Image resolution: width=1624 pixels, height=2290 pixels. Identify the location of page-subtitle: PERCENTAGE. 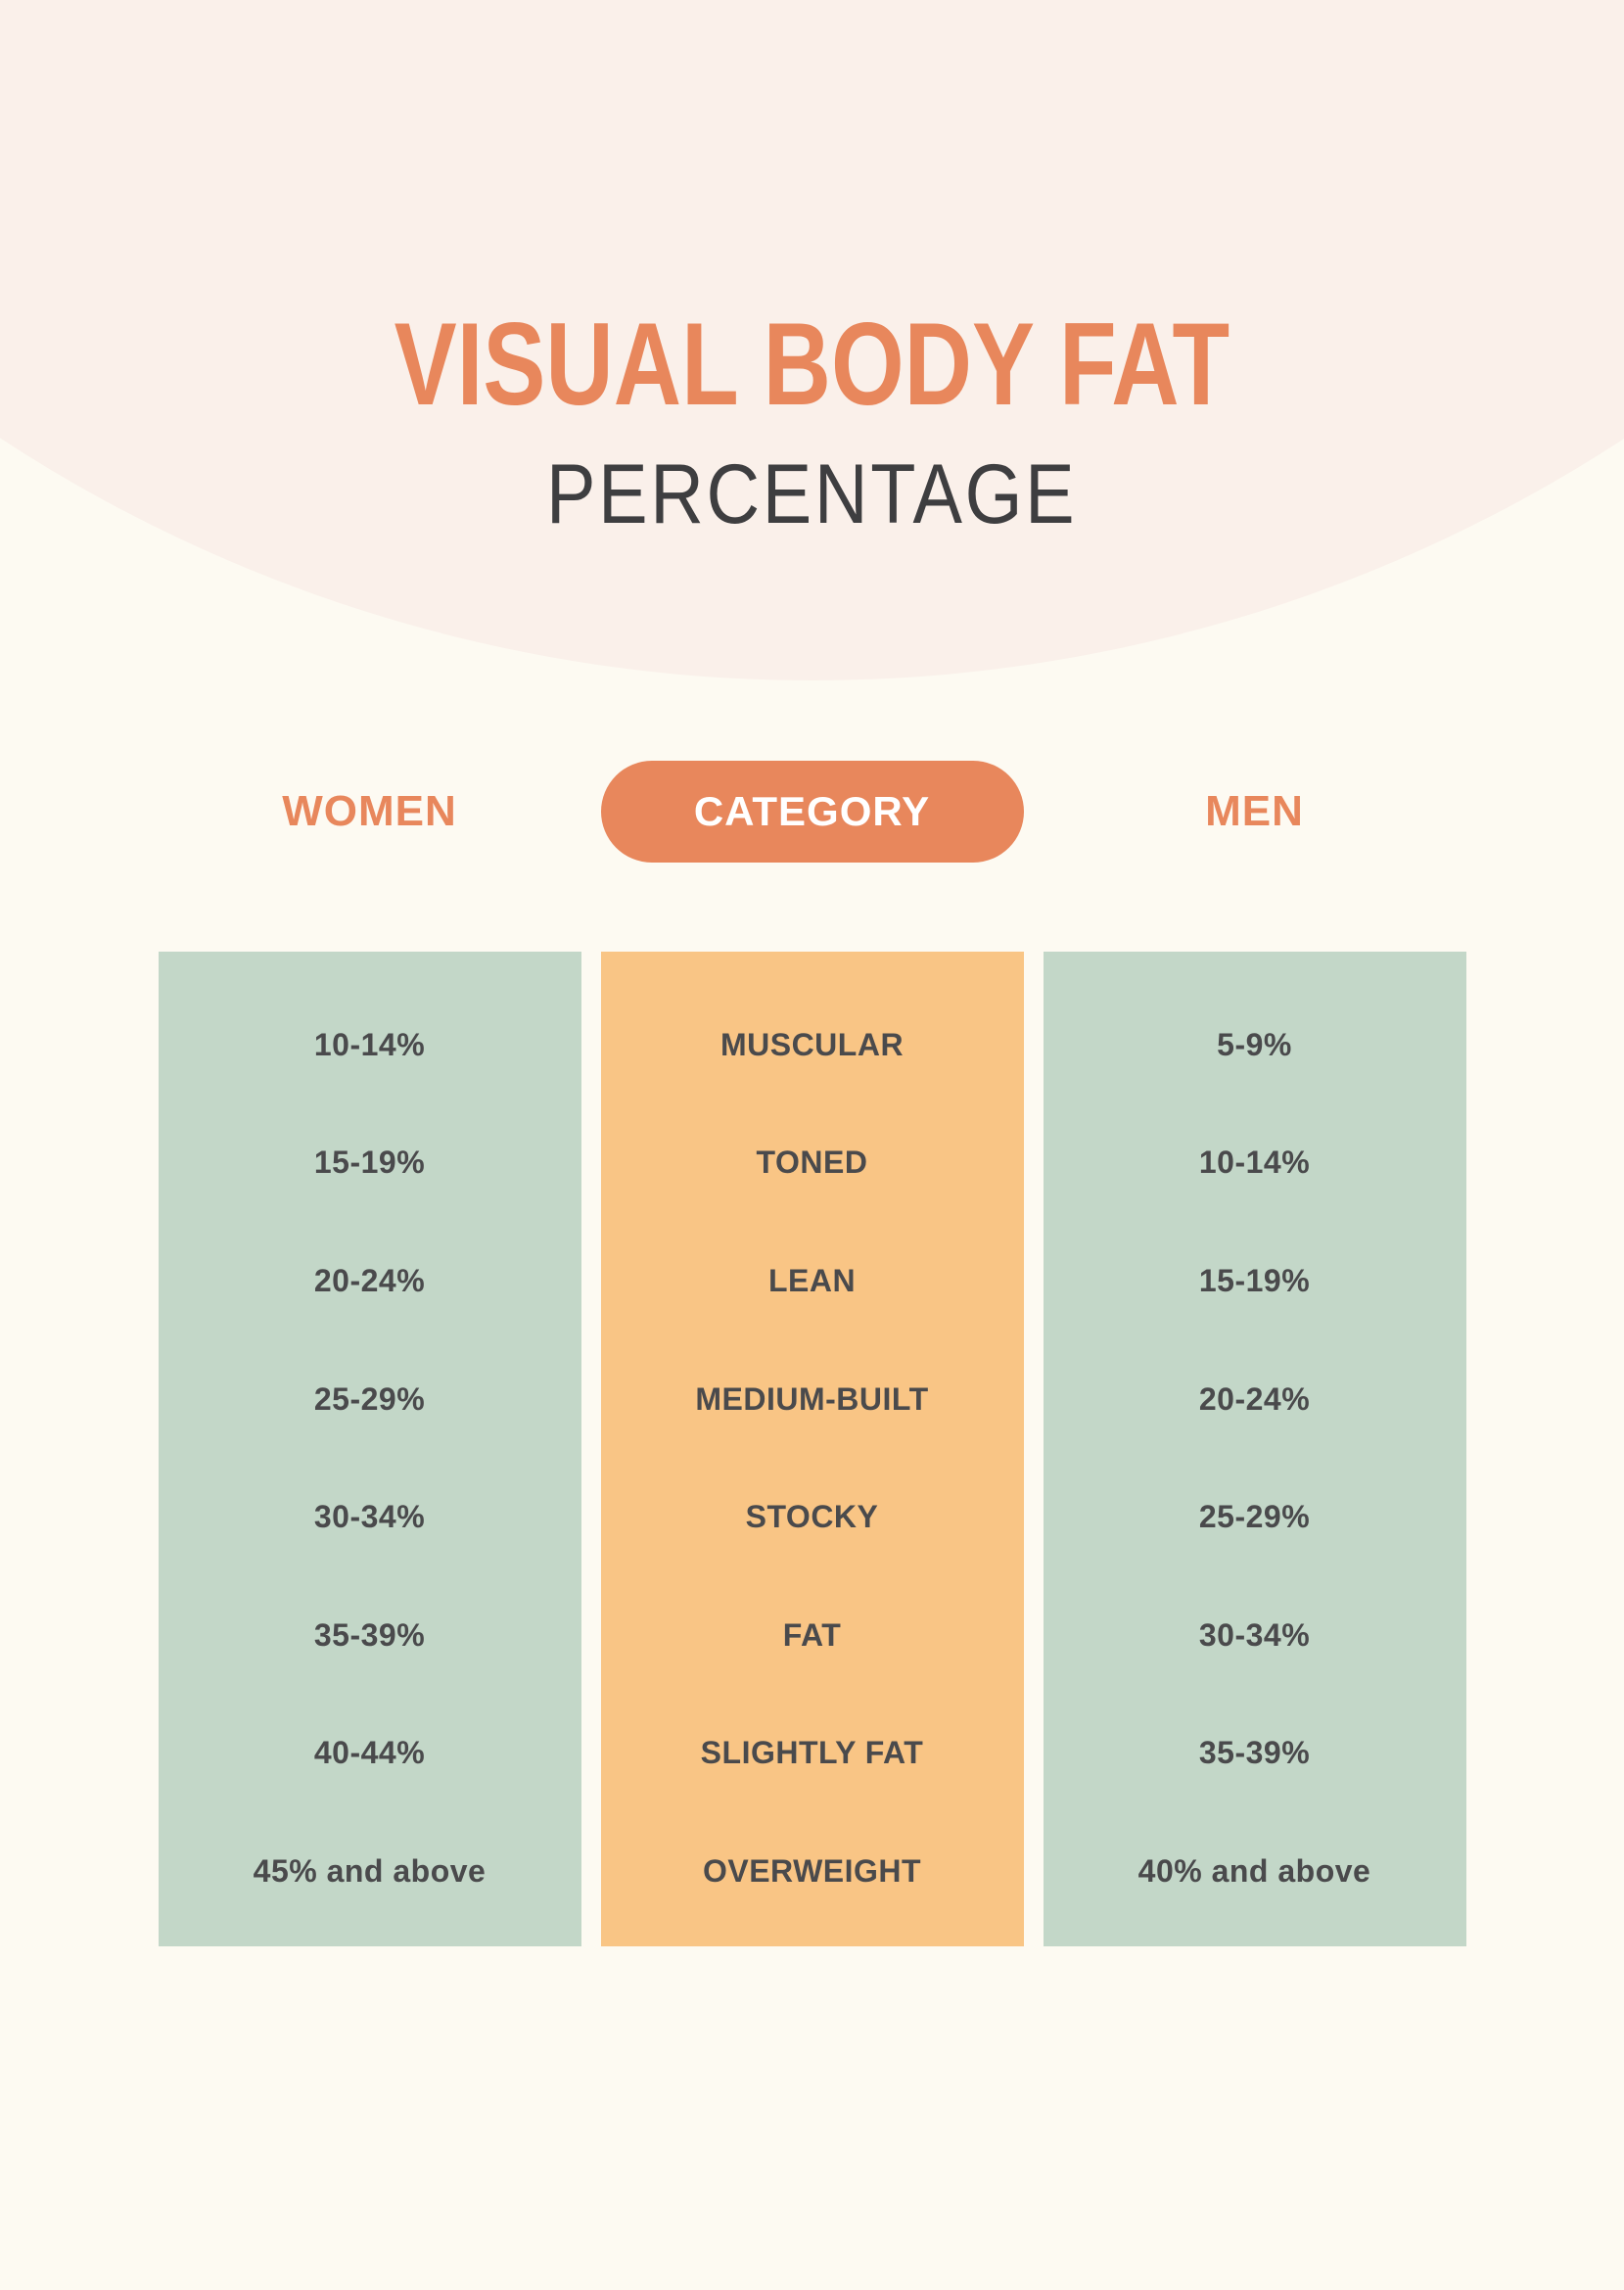
(812, 494).